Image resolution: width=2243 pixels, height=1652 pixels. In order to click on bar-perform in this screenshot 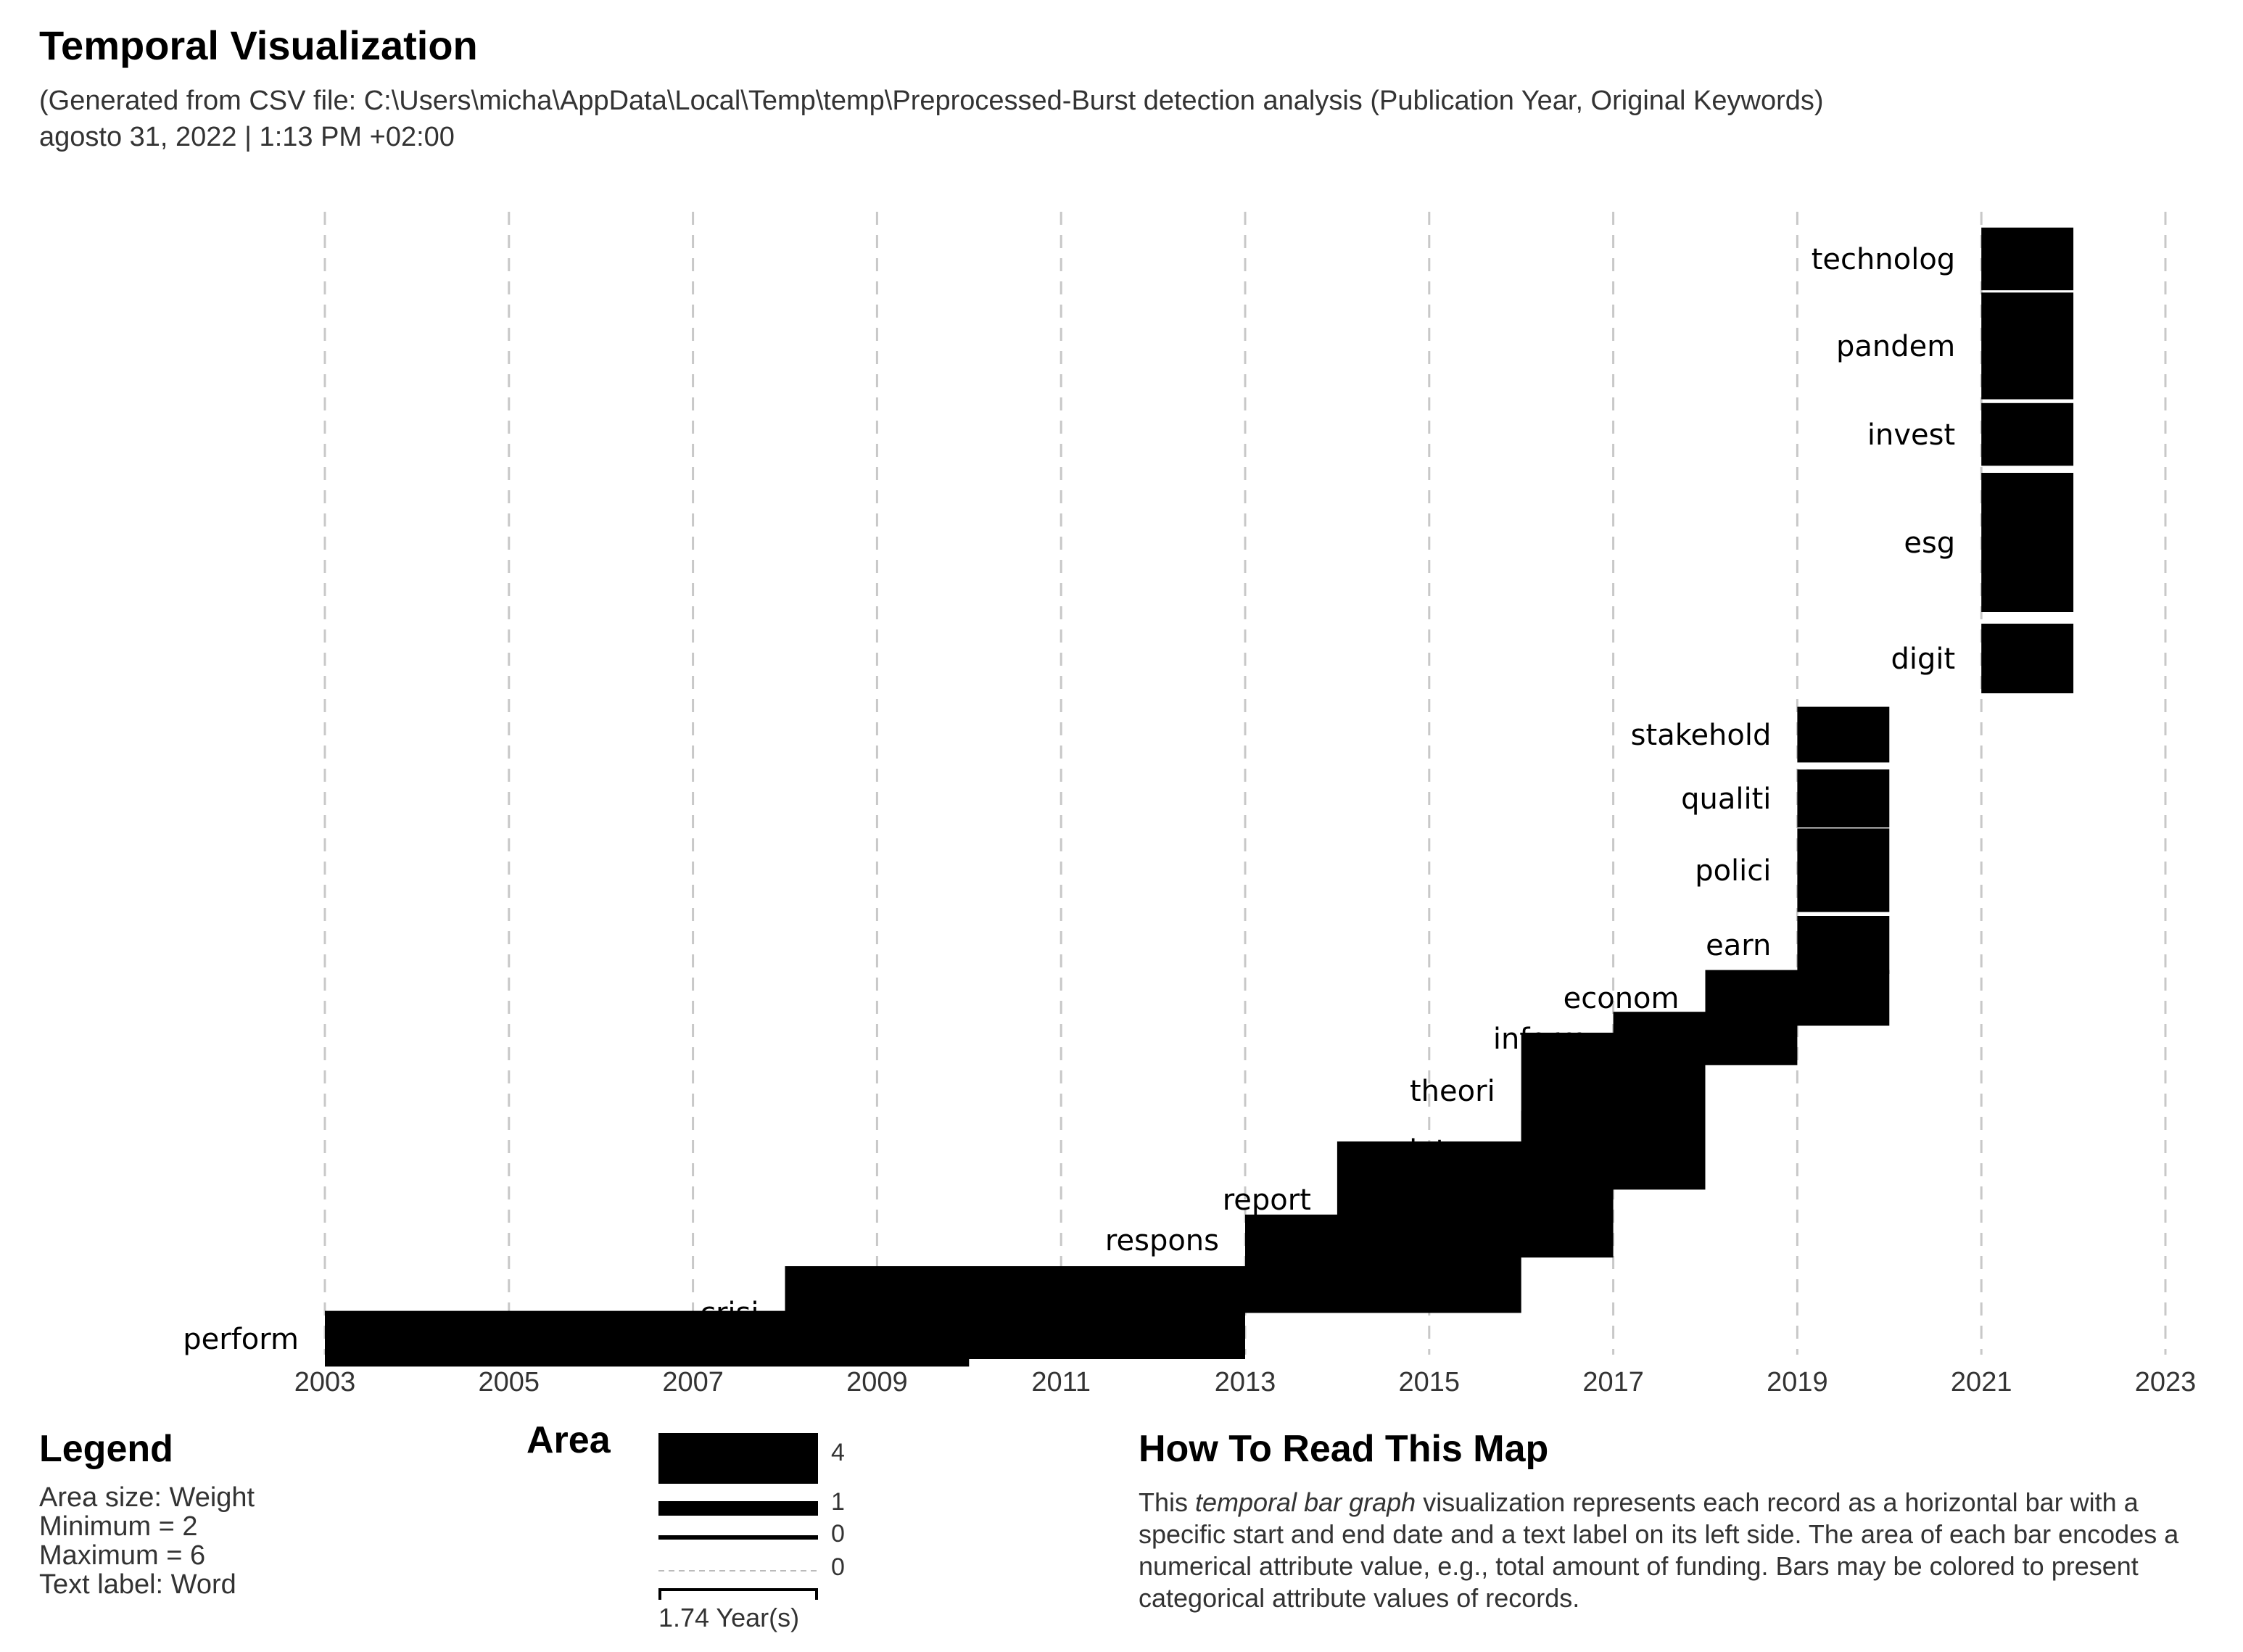, I will do `click(647, 1339)`.